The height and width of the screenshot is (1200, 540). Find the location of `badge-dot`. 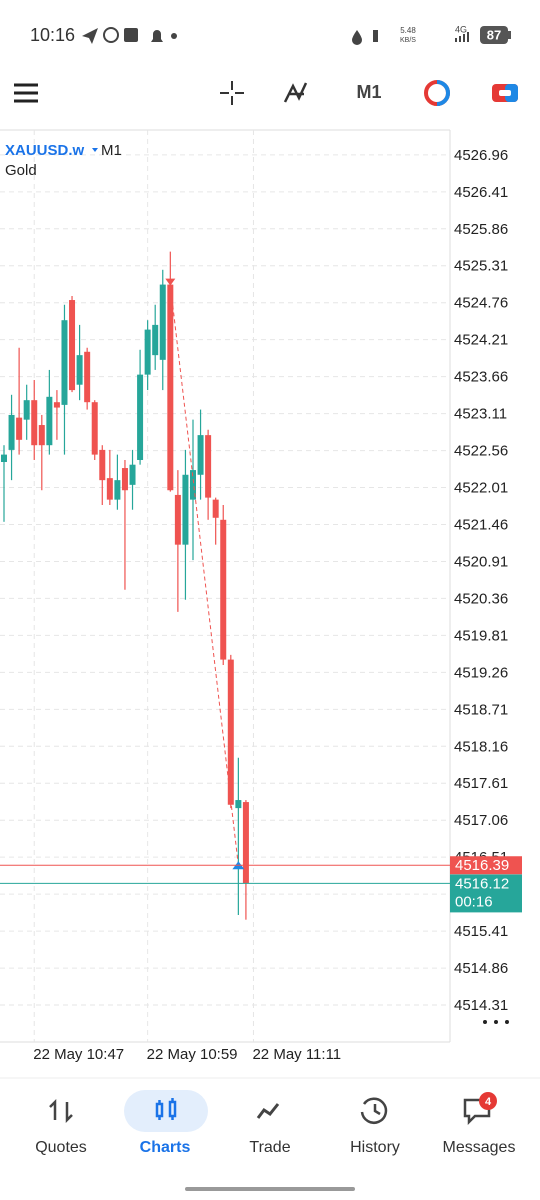

badge-dot is located at coordinates (488, 1101).